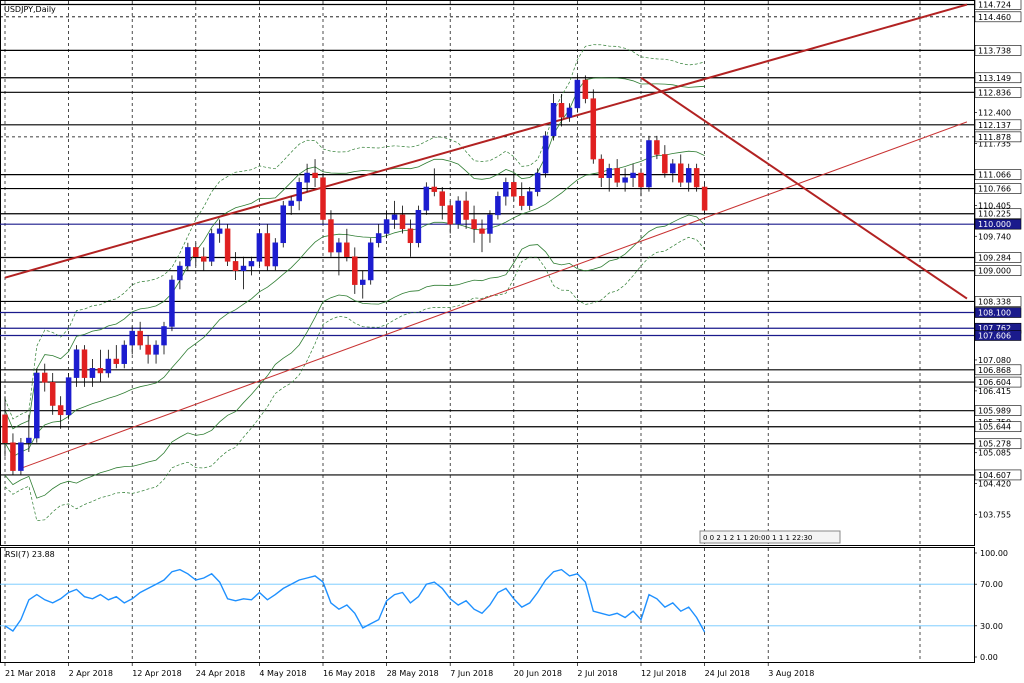 This screenshot has height=683, width=1024. I want to click on level-price-label: 111.066, so click(994, 175).